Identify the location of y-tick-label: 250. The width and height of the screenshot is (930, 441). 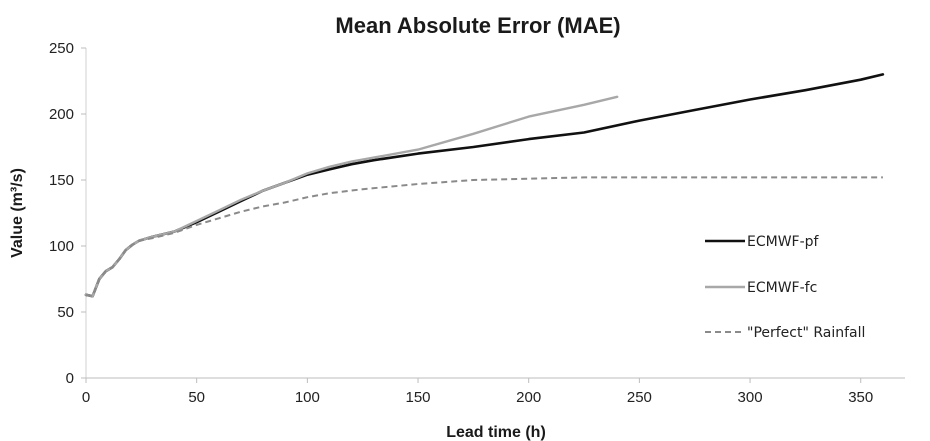
(61, 48).